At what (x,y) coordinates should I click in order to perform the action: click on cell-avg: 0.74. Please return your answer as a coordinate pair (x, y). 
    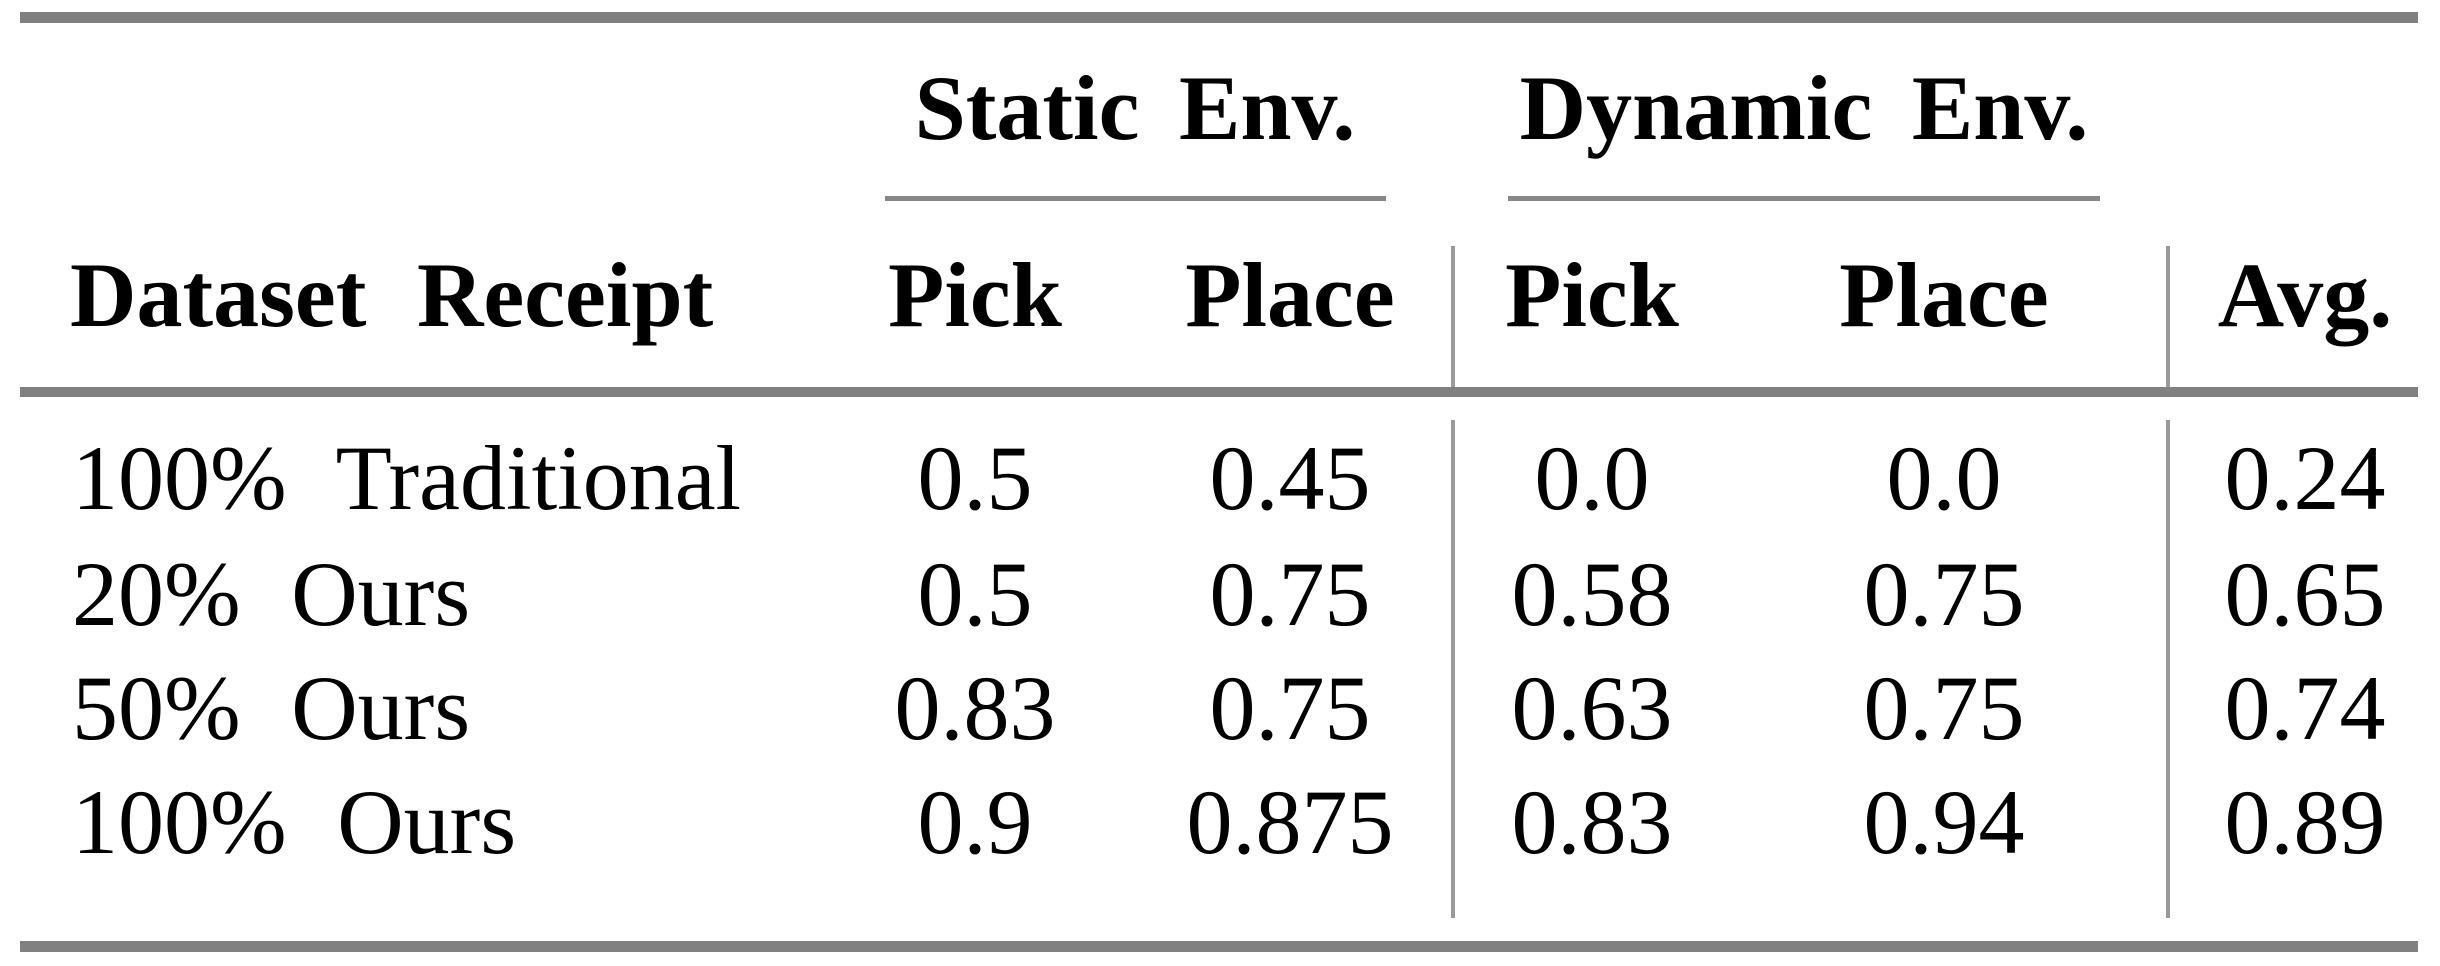
    Looking at the image, I should click on (2305, 708).